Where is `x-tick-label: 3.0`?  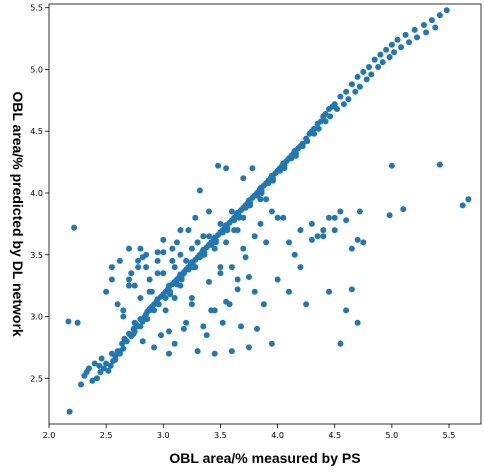 x-tick-label: 3.0 is located at coordinates (163, 435).